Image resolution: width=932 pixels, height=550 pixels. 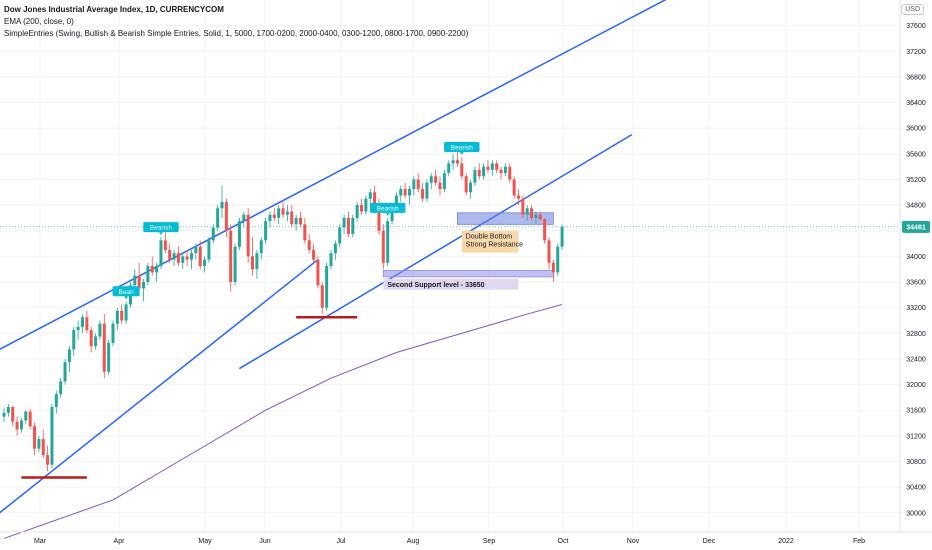 I want to click on time-axis: Mar Apr May Jun Jul Aug Sep Oct Nov Dec 2022 Feb, so click(x=466, y=538).